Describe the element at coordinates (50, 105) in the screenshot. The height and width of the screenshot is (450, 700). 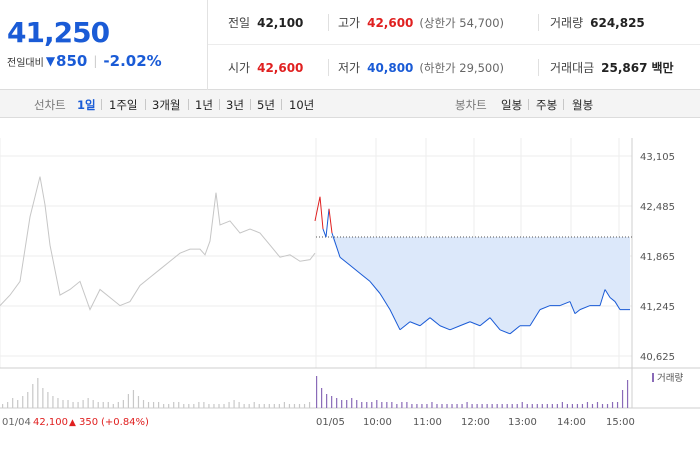
I see `line-chart-label: 선차트` at that location.